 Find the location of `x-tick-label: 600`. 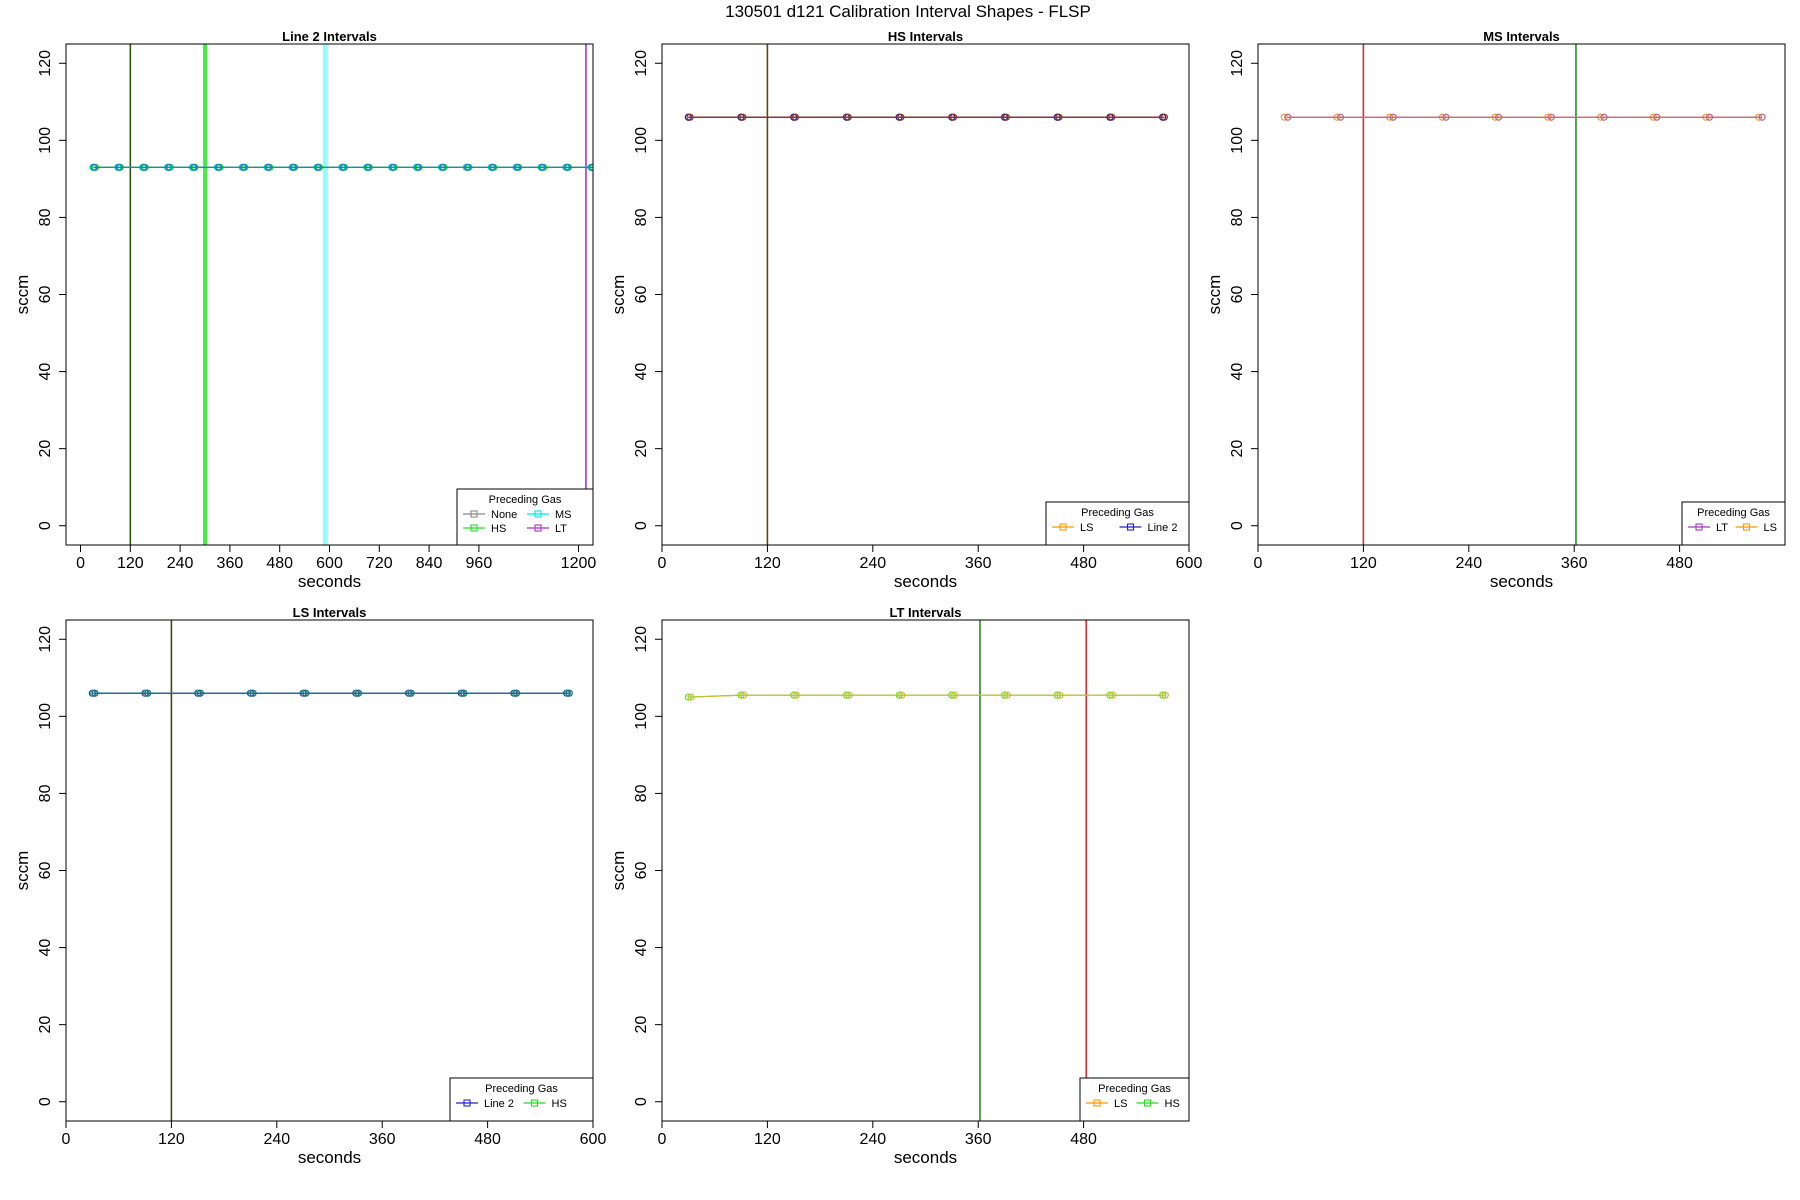

x-tick-label: 600 is located at coordinates (593, 1139).